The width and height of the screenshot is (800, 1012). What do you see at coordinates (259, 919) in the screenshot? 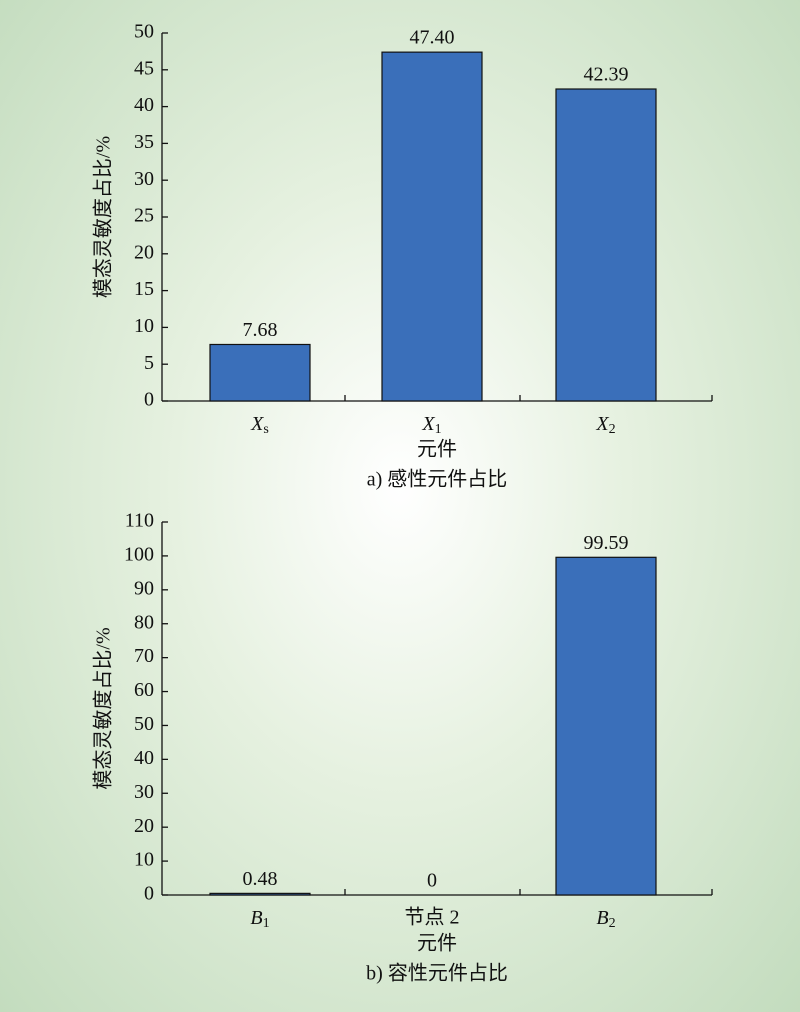
I see `x-tick-label: B1` at bounding box center [259, 919].